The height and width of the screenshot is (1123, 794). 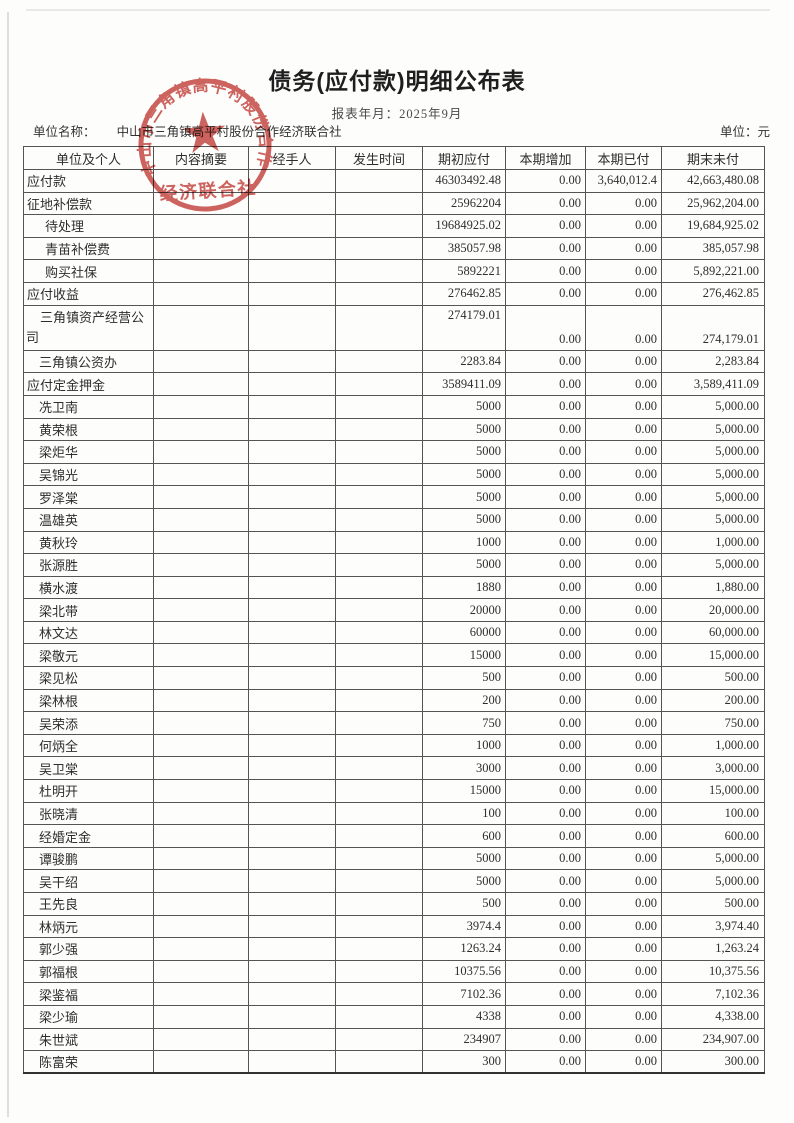 I want to click on cell-closing-unpaid: 10,375.56, so click(x=713, y=971).